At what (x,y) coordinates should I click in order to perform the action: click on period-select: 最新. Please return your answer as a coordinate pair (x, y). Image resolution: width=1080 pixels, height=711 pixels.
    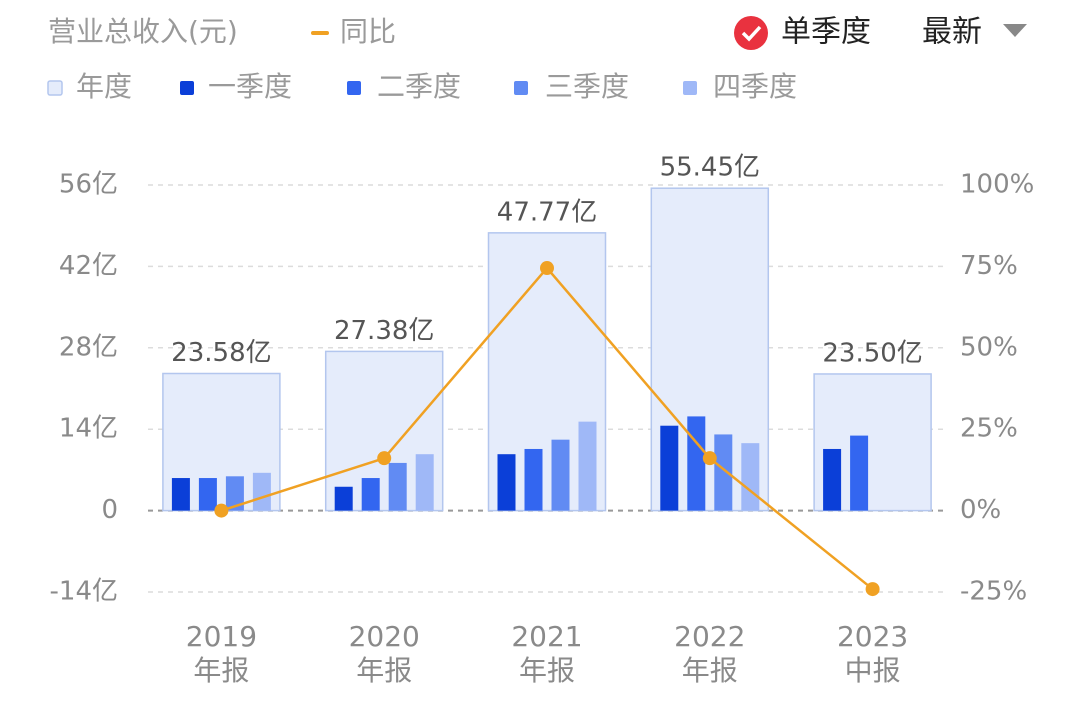
    Looking at the image, I should click on (974, 32).